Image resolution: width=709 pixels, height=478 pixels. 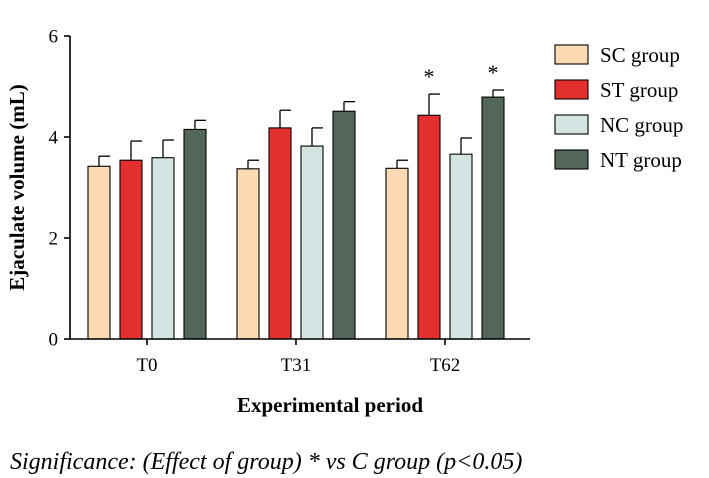 I want to click on bar-st-t62, so click(x=429, y=227).